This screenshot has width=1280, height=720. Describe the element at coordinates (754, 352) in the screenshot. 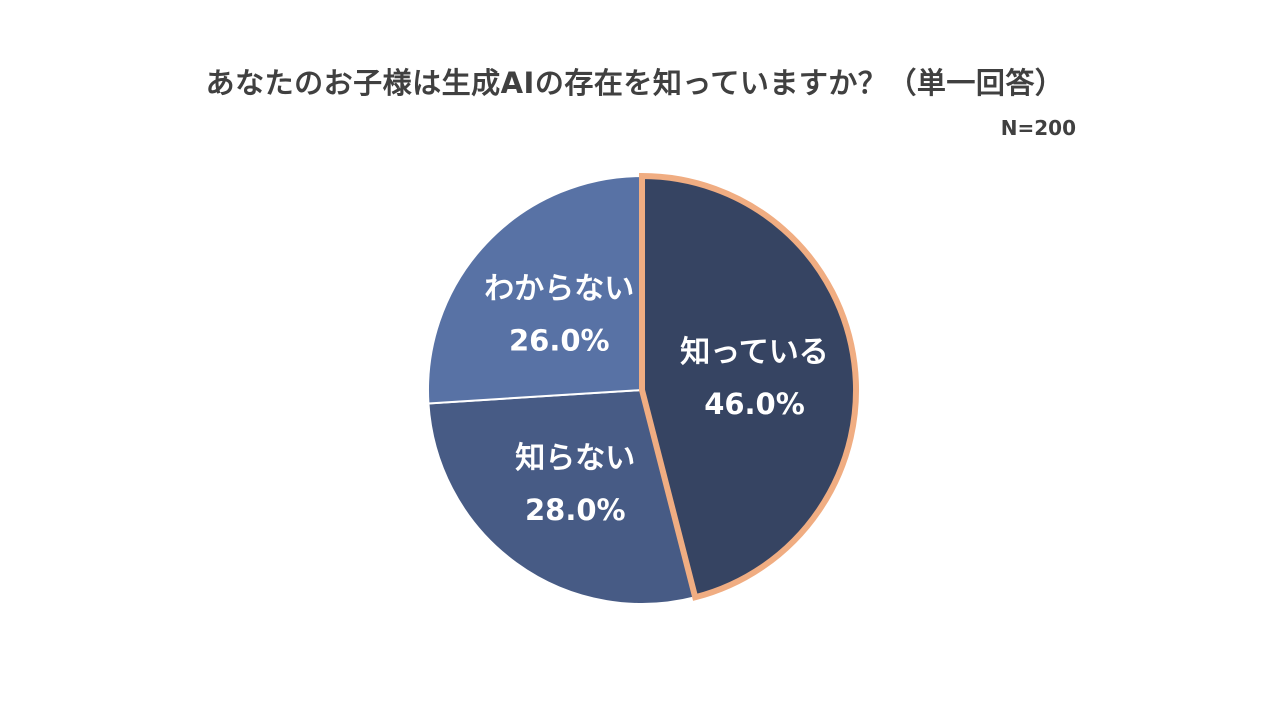

I see `slice-category-label: 知っている` at that location.